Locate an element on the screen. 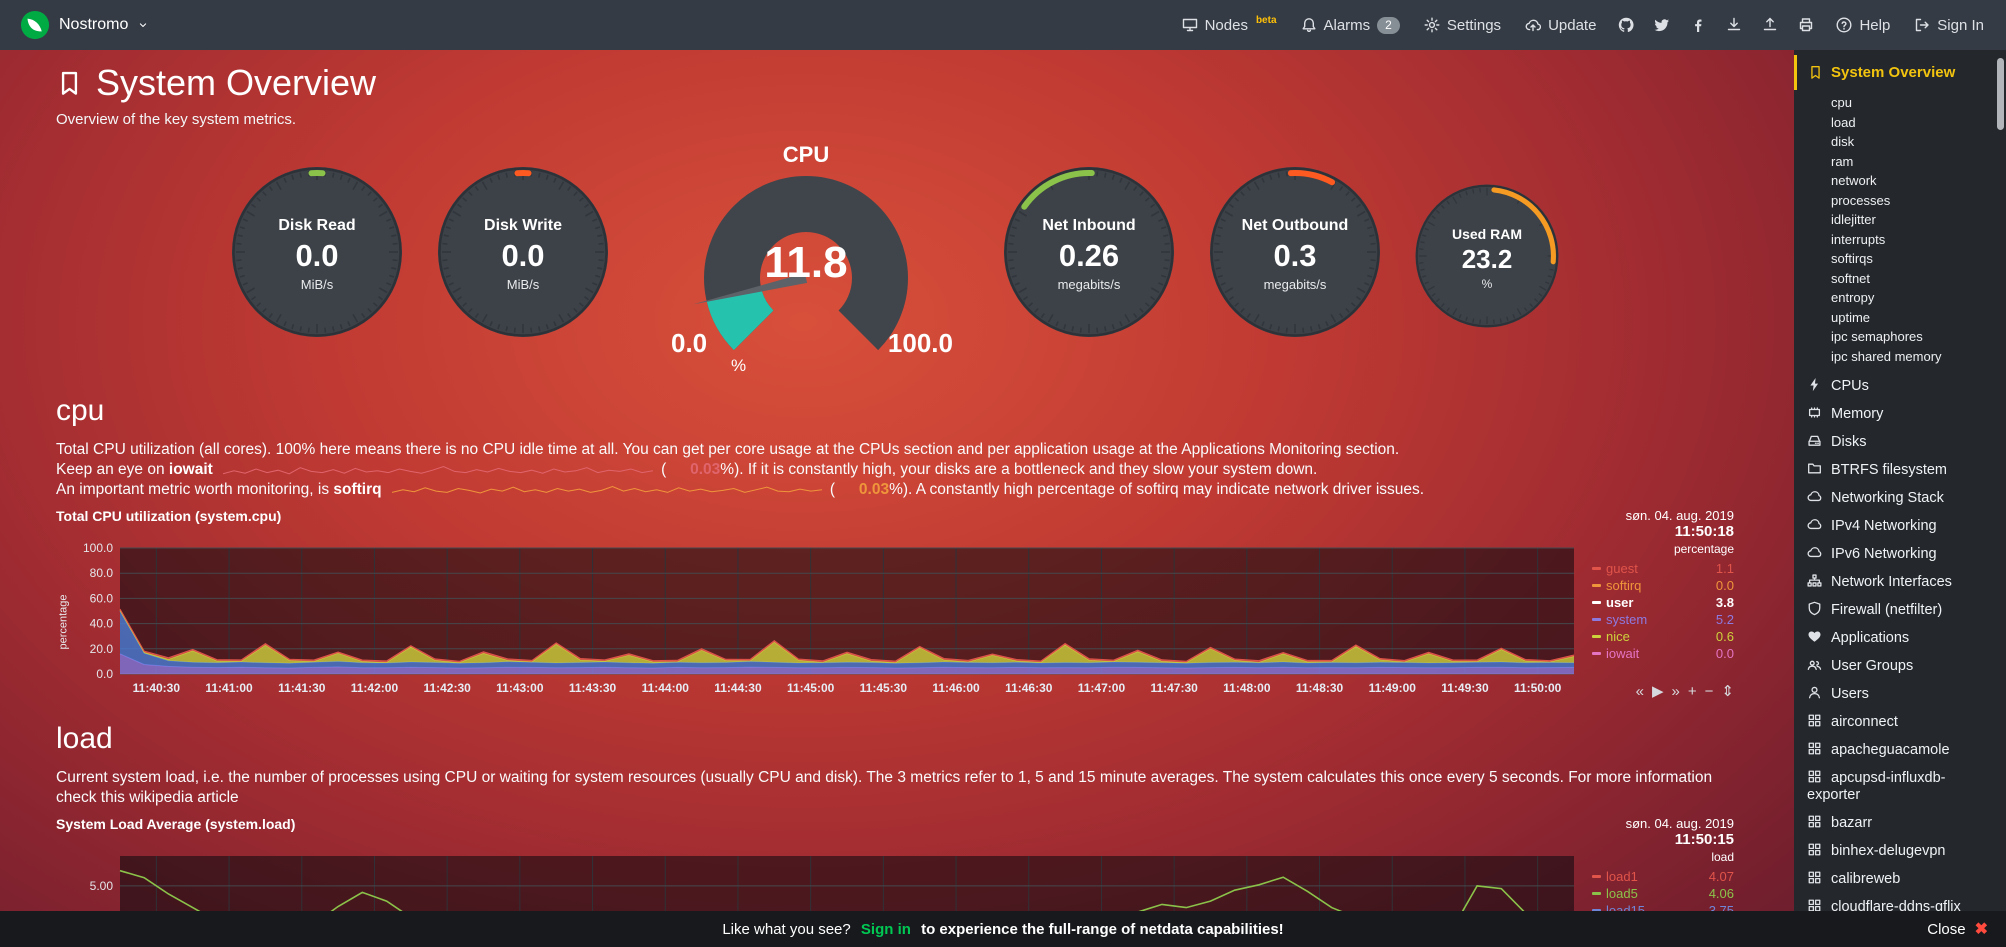 The image size is (2006, 947). gauge-net-inbound: Net Inbound 0.26 megabits/s is located at coordinates (1089, 252).